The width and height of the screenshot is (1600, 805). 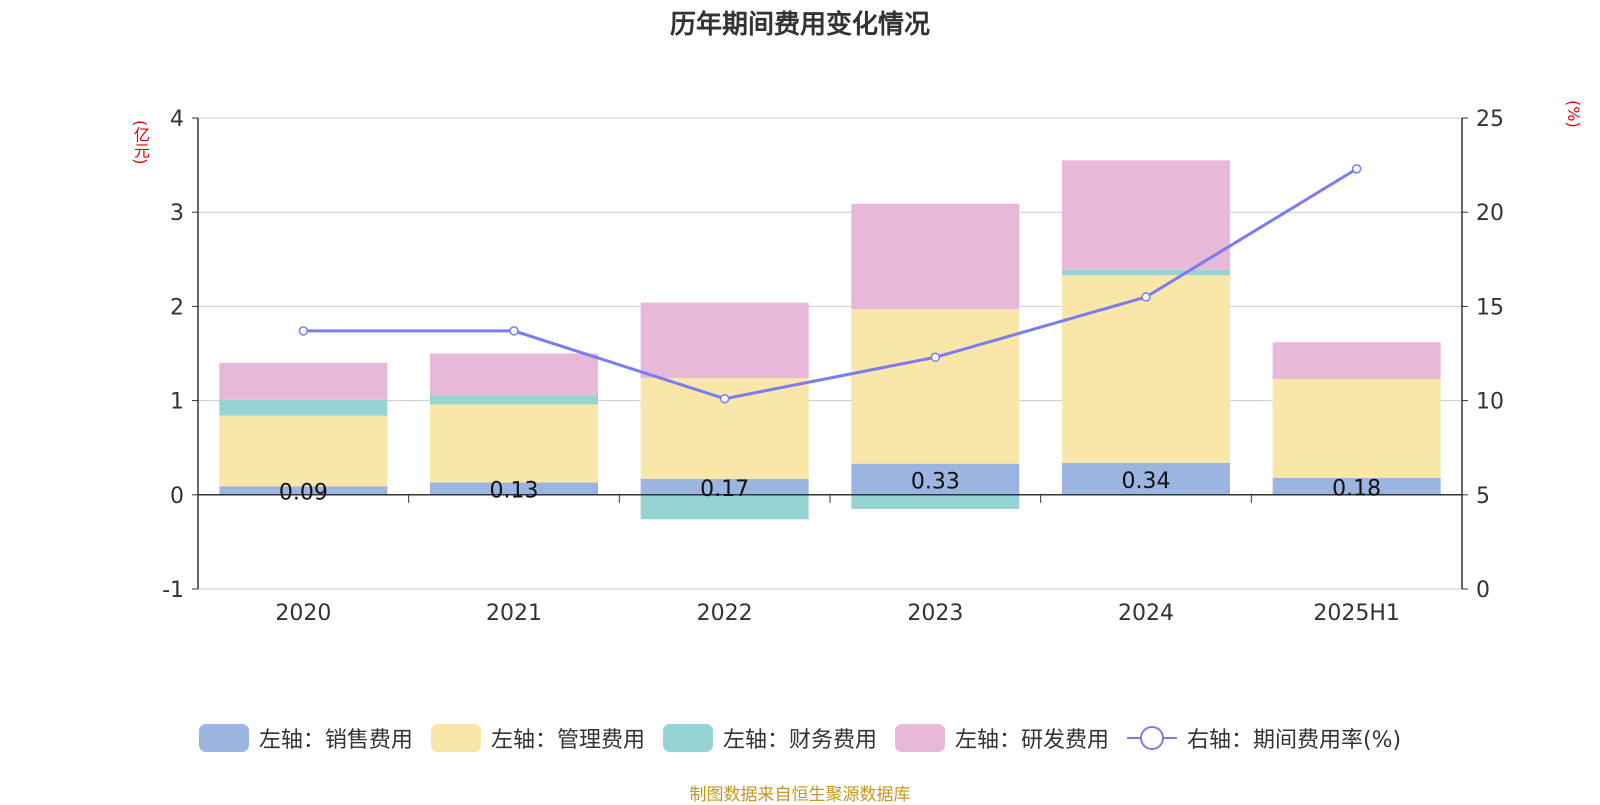 What do you see at coordinates (725, 613) in the screenshot?
I see `x-axis-tick-label: 2022` at bounding box center [725, 613].